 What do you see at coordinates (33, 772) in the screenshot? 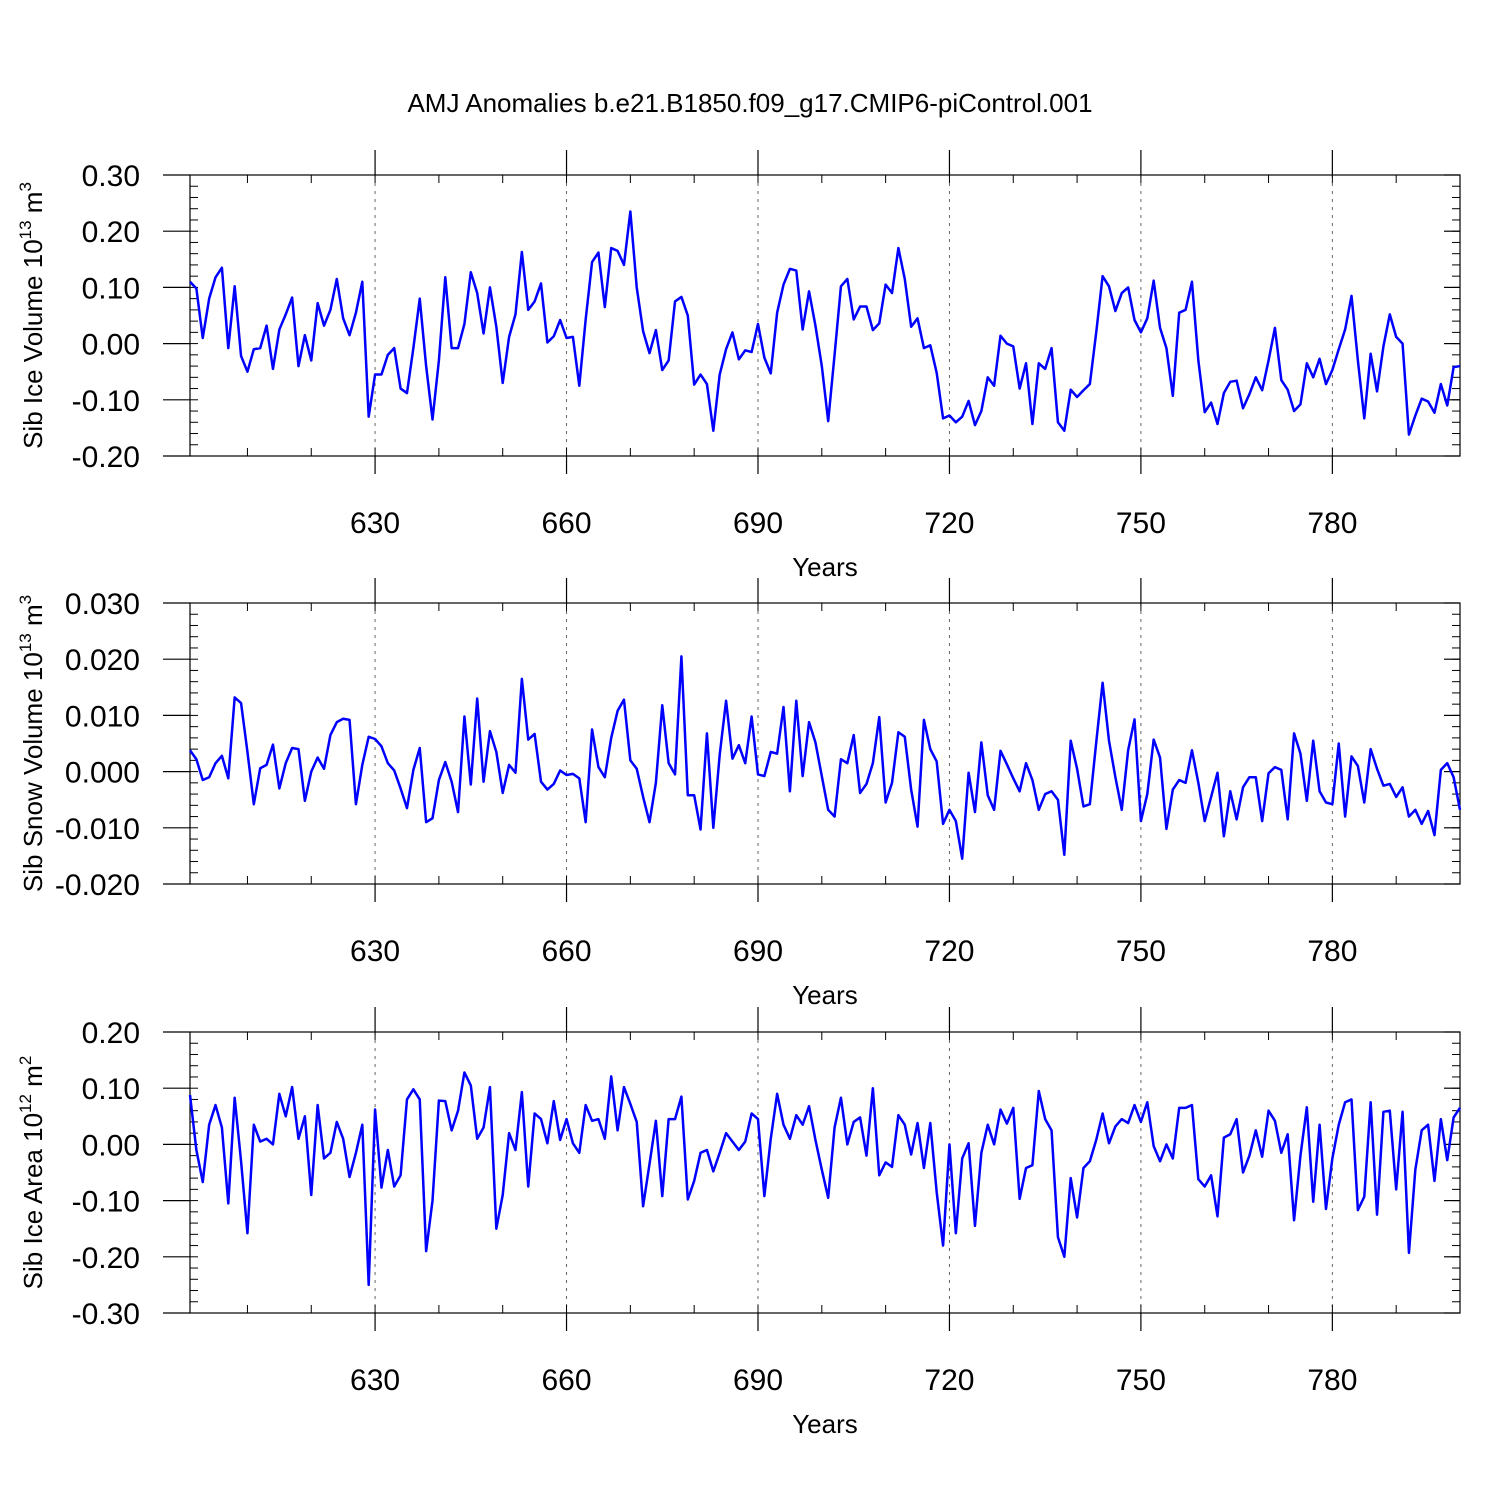
I see `ylabel: Sib Snow Volume 10` at bounding box center [33, 772].